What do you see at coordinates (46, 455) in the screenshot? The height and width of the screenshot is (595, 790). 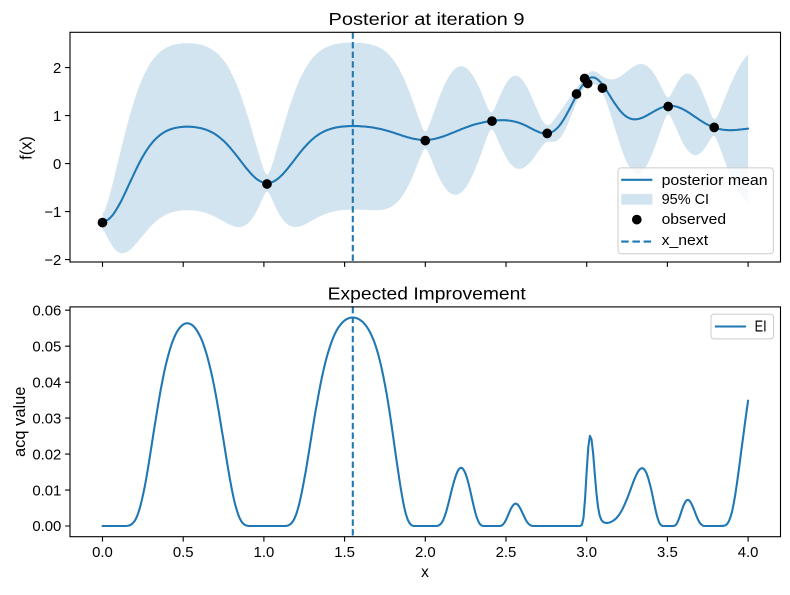 I see `svg-text: 0.02` at bounding box center [46, 455].